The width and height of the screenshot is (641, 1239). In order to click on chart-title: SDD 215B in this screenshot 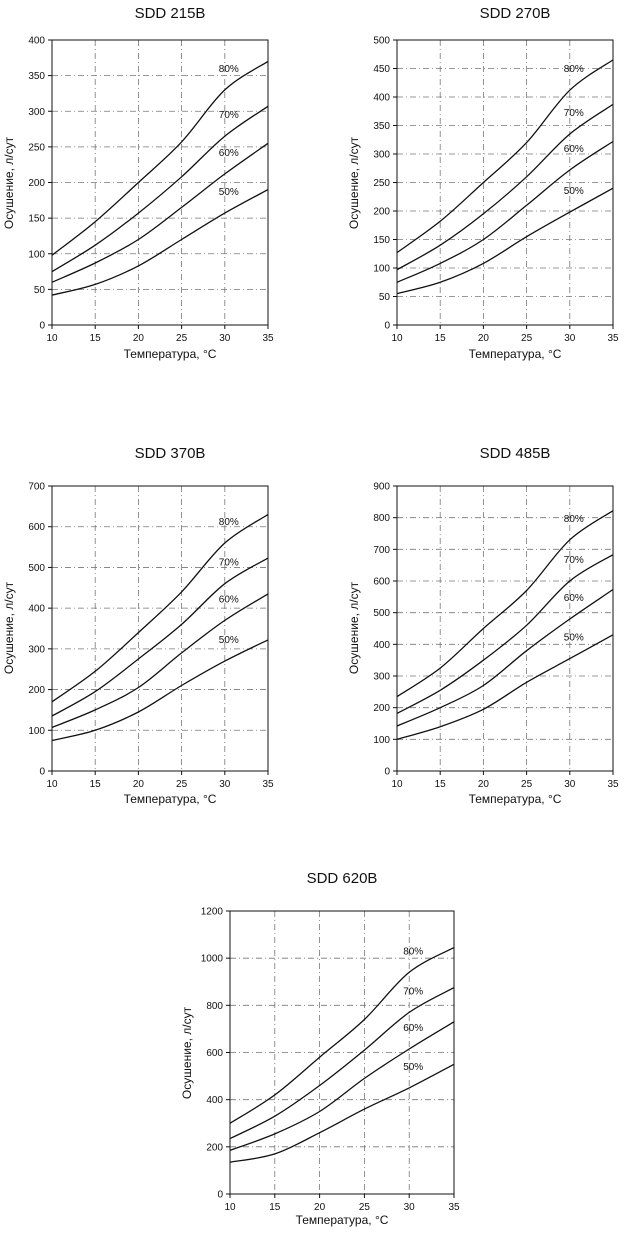, I will do `click(170, 13)`.